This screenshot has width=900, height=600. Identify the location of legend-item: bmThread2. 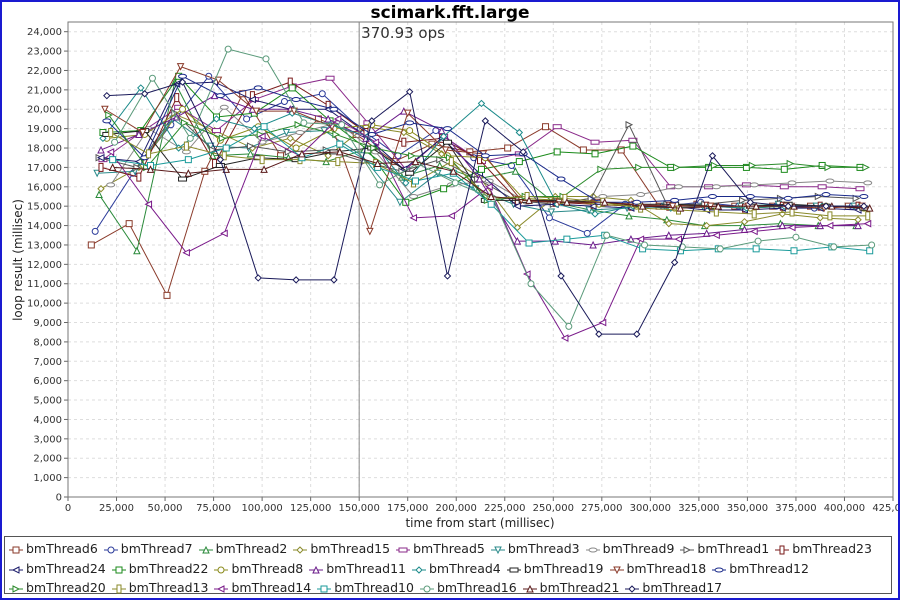
(242, 549).